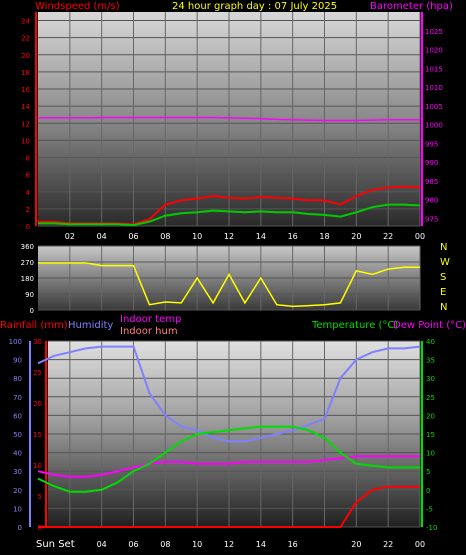 This screenshot has width=466, height=555. I want to click on wind-x-tick: 06, so click(133, 236).